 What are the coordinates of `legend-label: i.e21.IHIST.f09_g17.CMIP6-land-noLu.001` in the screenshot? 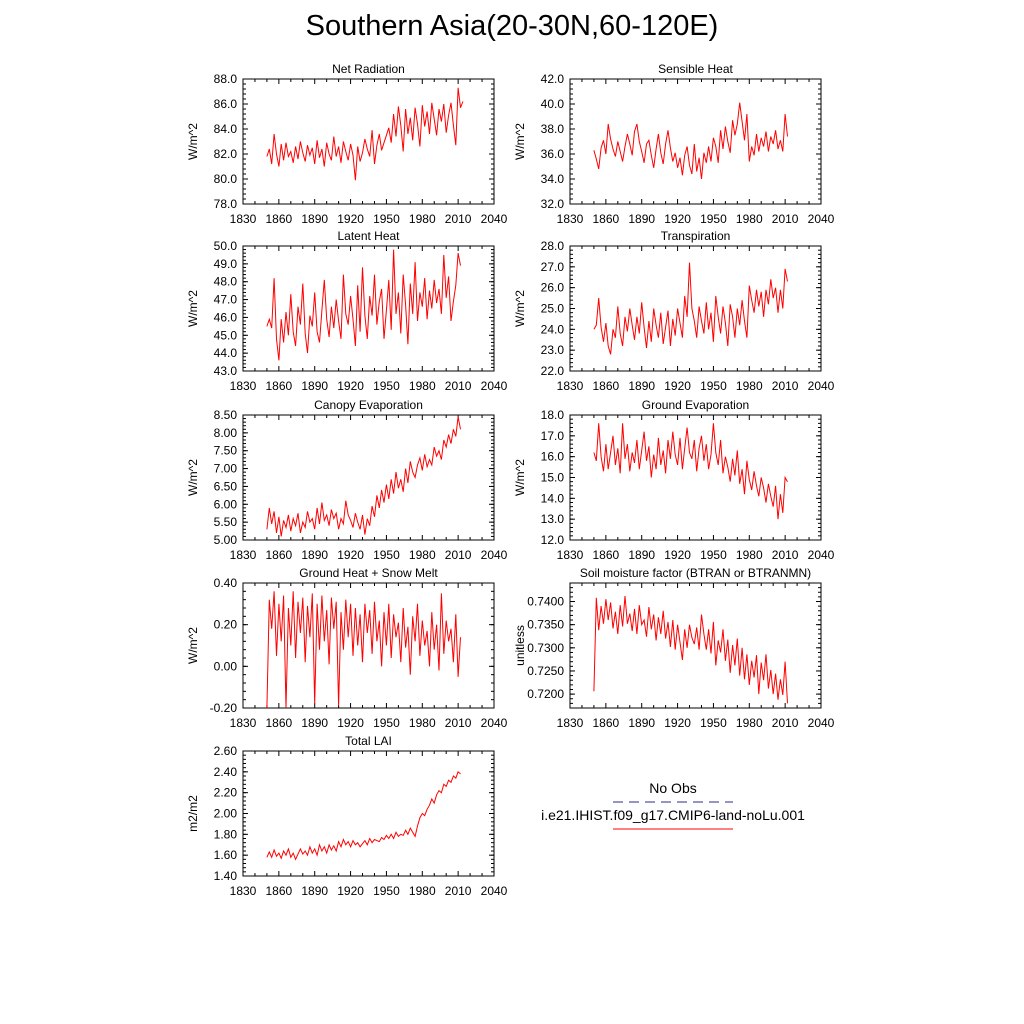 It's located at (673, 815).